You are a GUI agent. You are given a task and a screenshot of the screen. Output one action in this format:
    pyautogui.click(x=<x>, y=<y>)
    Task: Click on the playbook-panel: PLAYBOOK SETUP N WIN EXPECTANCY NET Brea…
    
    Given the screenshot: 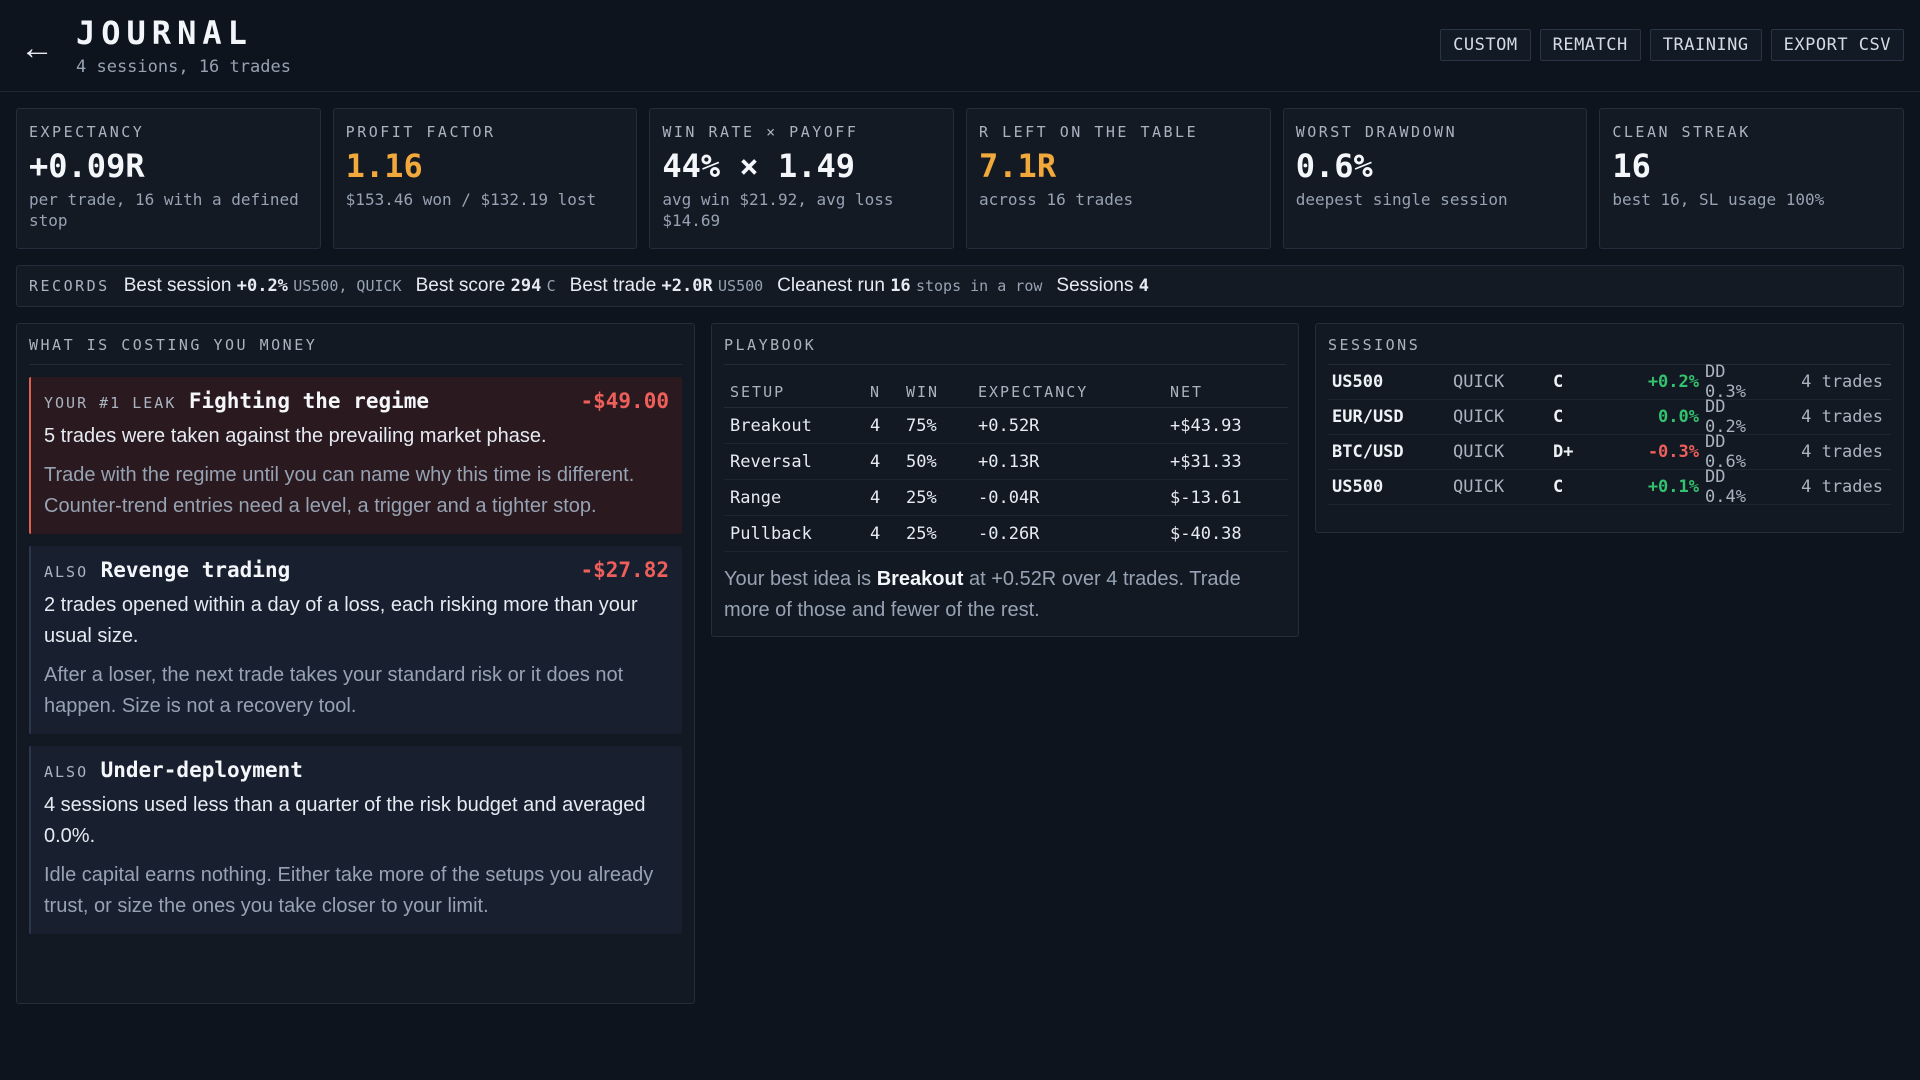 What is the action you would take?
    pyautogui.click(x=1005, y=480)
    